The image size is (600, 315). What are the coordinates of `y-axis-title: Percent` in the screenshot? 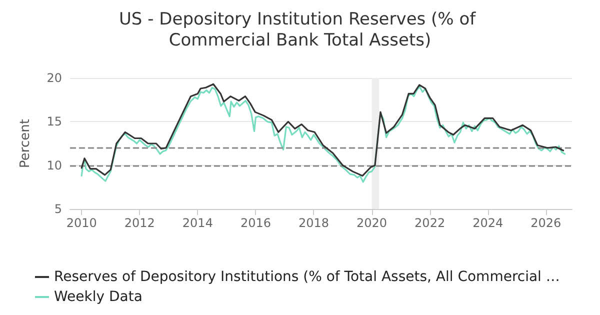 It's located at (25, 143).